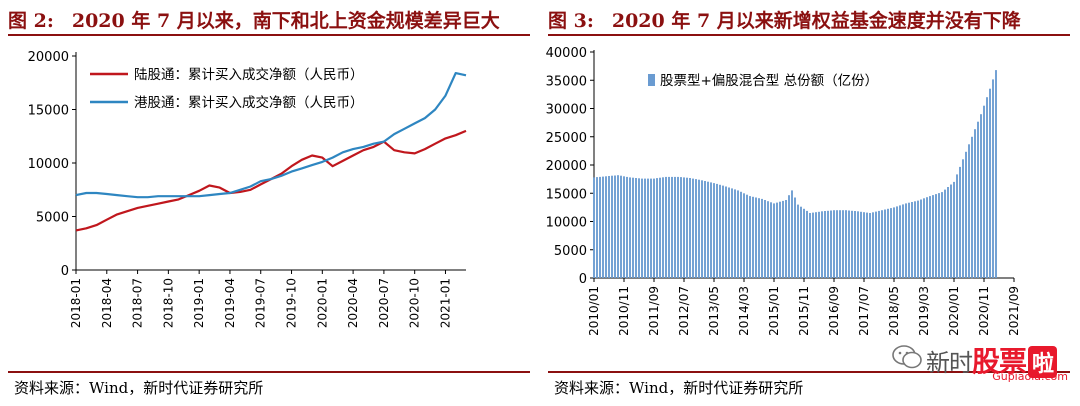 This screenshot has height=406, width=1080. Describe the element at coordinates (261, 303) in the screenshot. I see `x-tick-label: 2019-07` at that location.